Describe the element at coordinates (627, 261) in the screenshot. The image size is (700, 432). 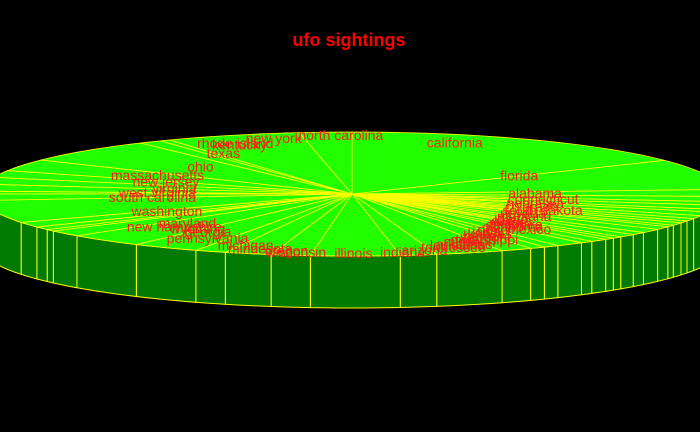
I see `side-kansas` at that location.